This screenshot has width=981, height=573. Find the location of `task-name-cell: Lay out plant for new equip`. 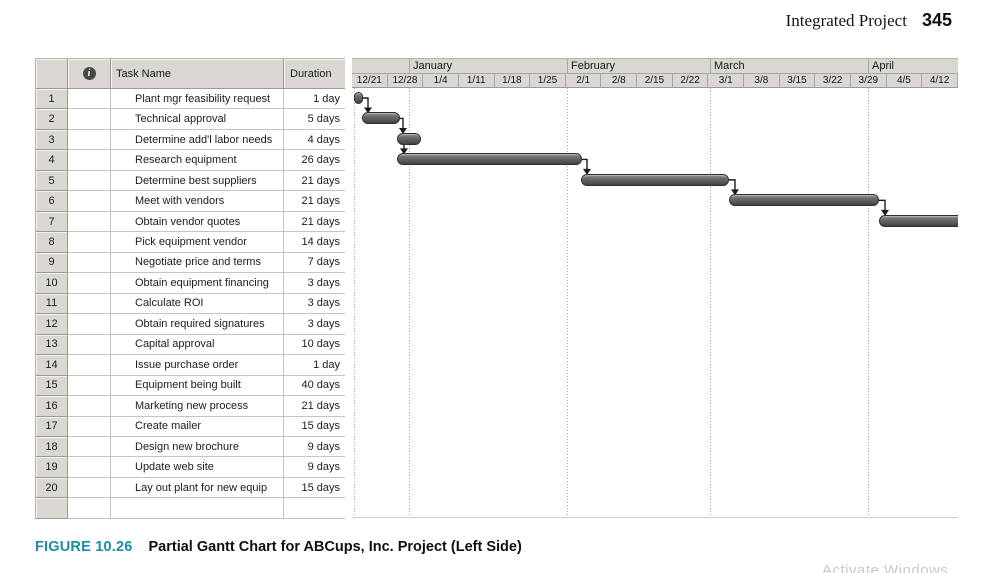

task-name-cell: Lay out plant for new equip is located at coordinates (197, 488).